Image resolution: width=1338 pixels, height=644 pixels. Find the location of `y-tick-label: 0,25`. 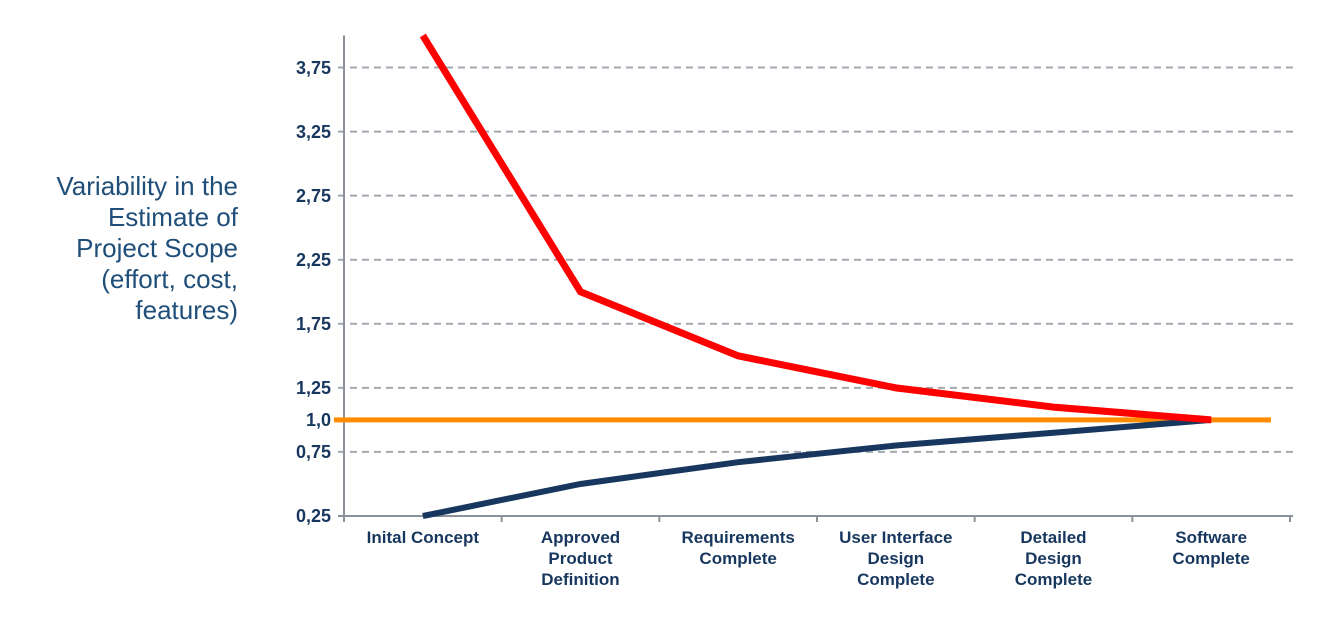

y-tick-label: 0,25 is located at coordinates (313, 516).